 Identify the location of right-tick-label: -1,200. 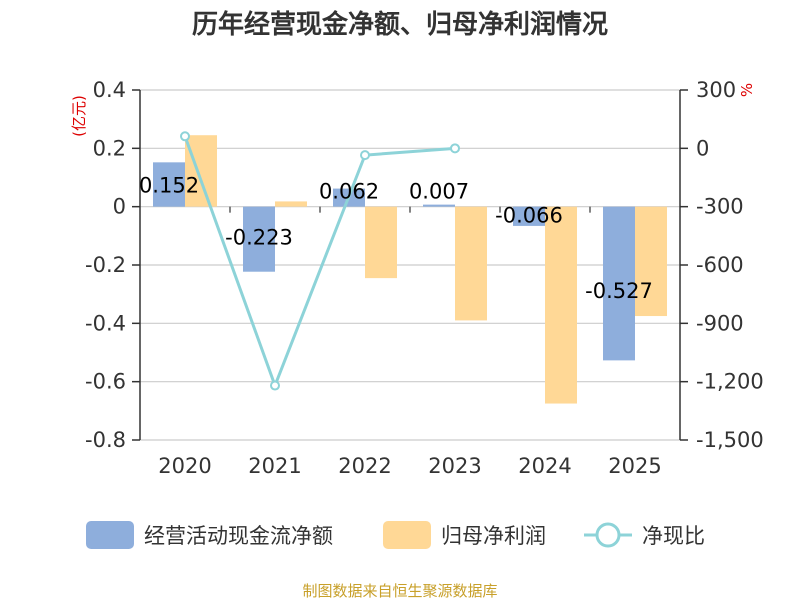
(730, 382).